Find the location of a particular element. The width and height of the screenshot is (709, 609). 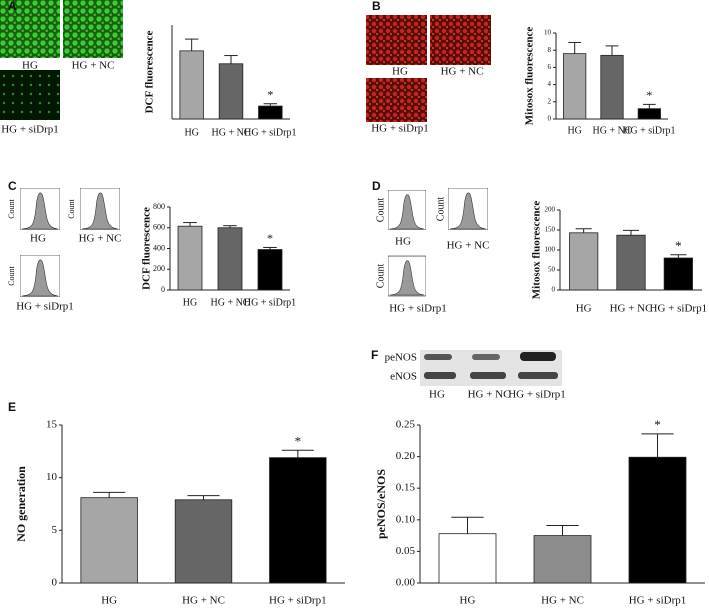

y-tick-label: 800 is located at coordinates (159, 206).